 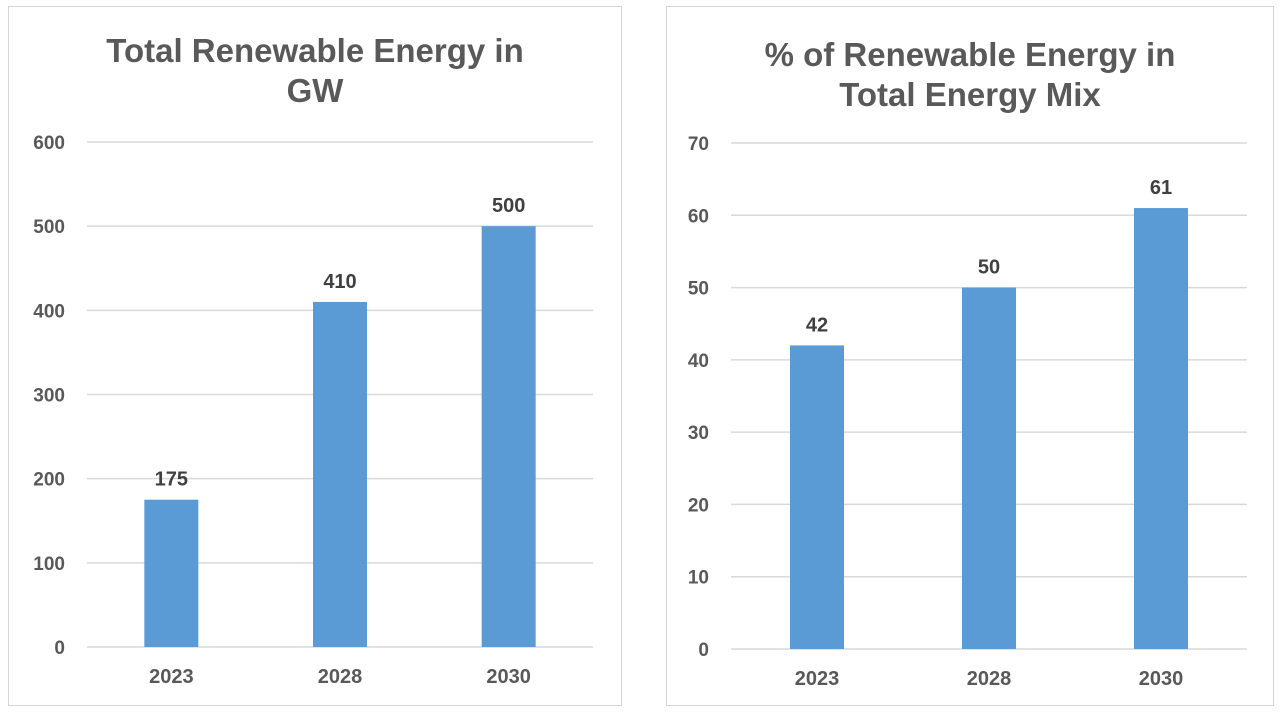 What do you see at coordinates (698, 216) in the screenshot?
I see `y-tick-label: 60` at bounding box center [698, 216].